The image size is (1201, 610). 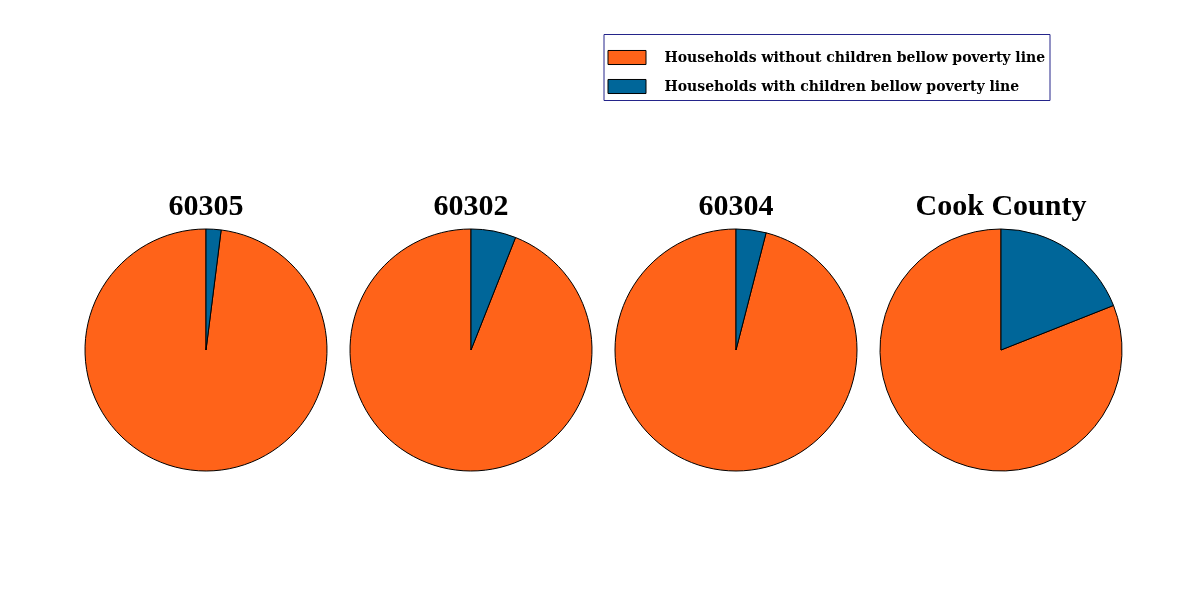 I want to click on slice-label: 60302, so click(x=471, y=204).